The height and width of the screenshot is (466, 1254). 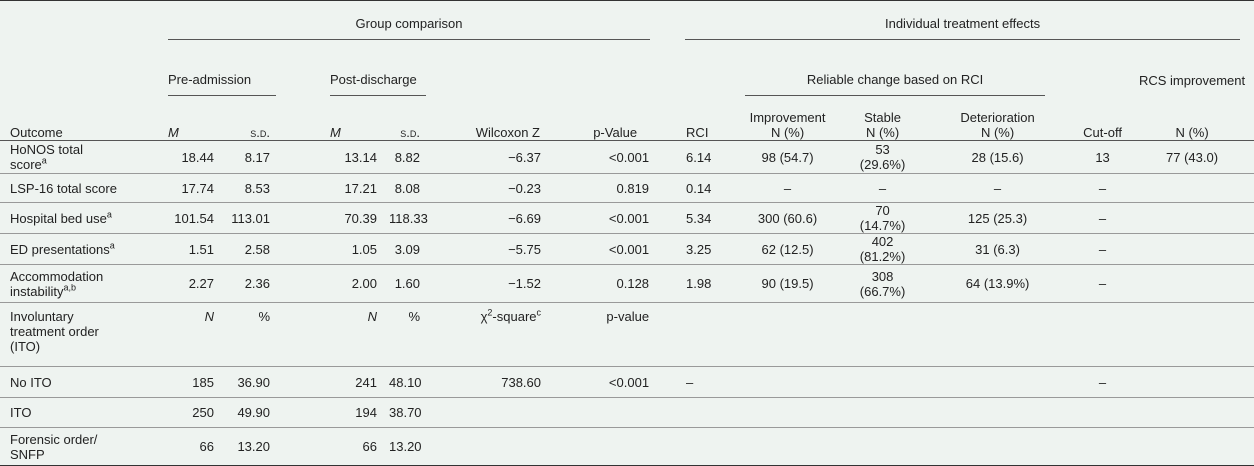 I want to click on cell: 250, so click(x=203, y=412).